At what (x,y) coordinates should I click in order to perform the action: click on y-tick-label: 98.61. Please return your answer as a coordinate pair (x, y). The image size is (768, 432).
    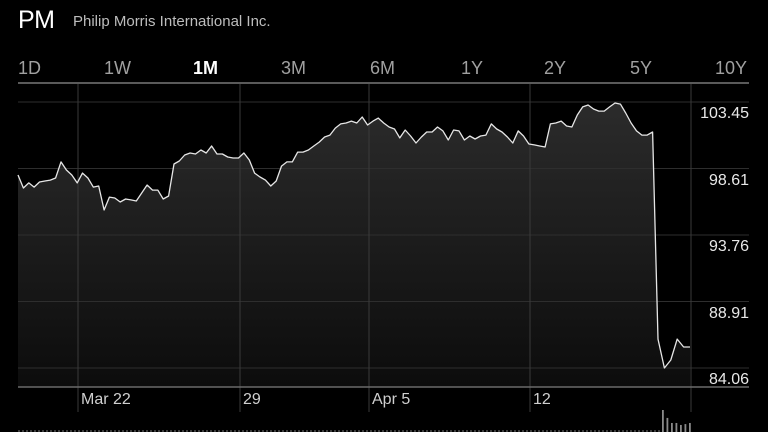
    Looking at the image, I should click on (728, 180).